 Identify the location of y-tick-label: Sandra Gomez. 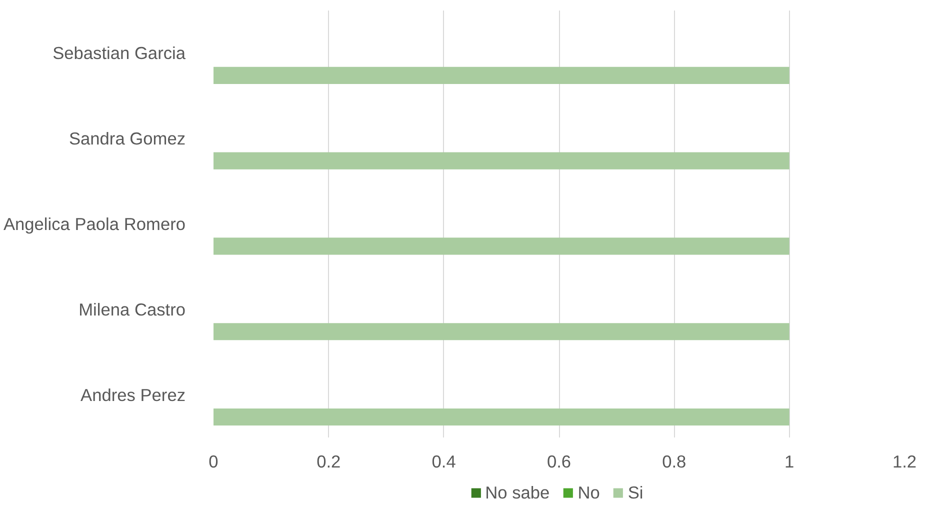
(127, 138).